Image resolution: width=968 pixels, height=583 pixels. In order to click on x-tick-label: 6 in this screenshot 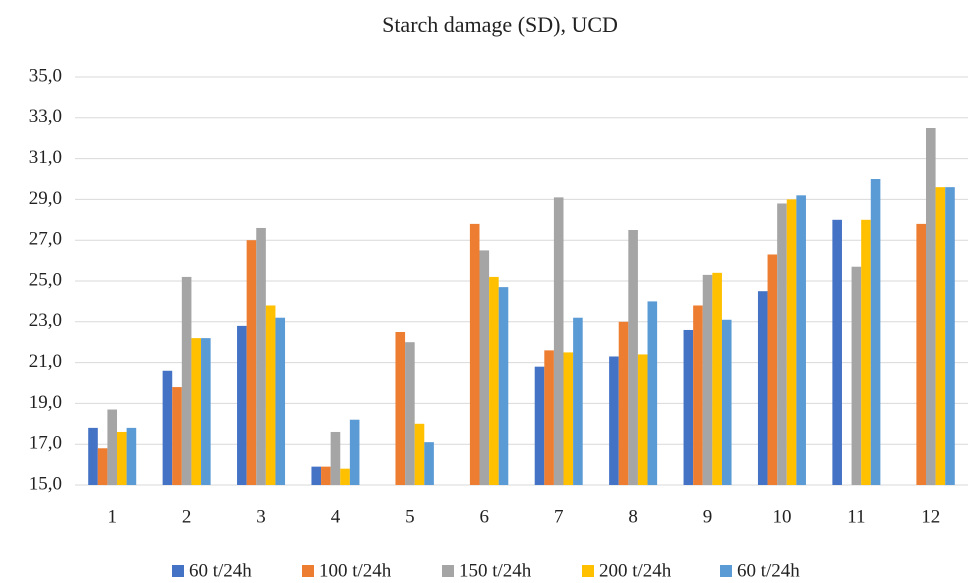, I will do `click(485, 516)`.